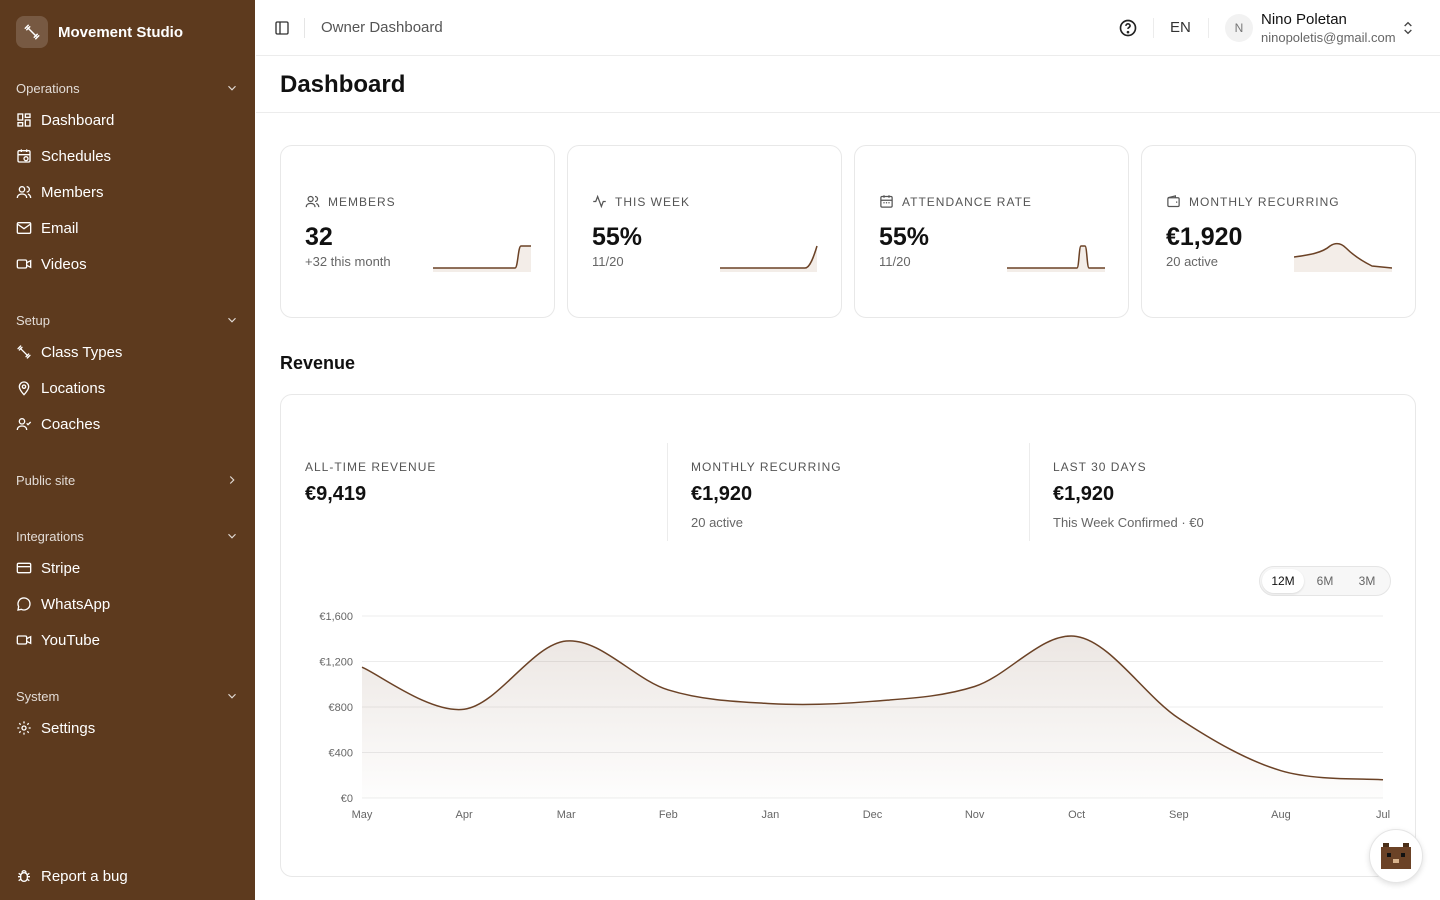 This screenshot has height=900, width=1440. I want to click on brand: Movement Studio, so click(99, 32).